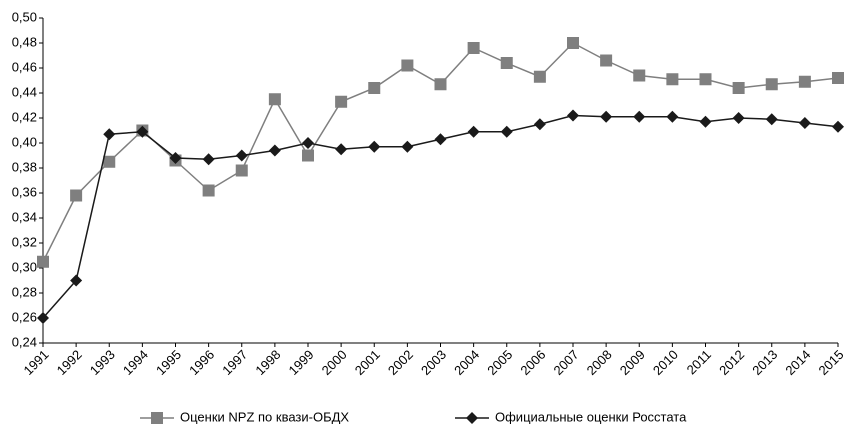 The image size is (844, 433). What do you see at coordinates (797, 362) in the screenshot?
I see `x-tick-label: 2014` at bounding box center [797, 362].